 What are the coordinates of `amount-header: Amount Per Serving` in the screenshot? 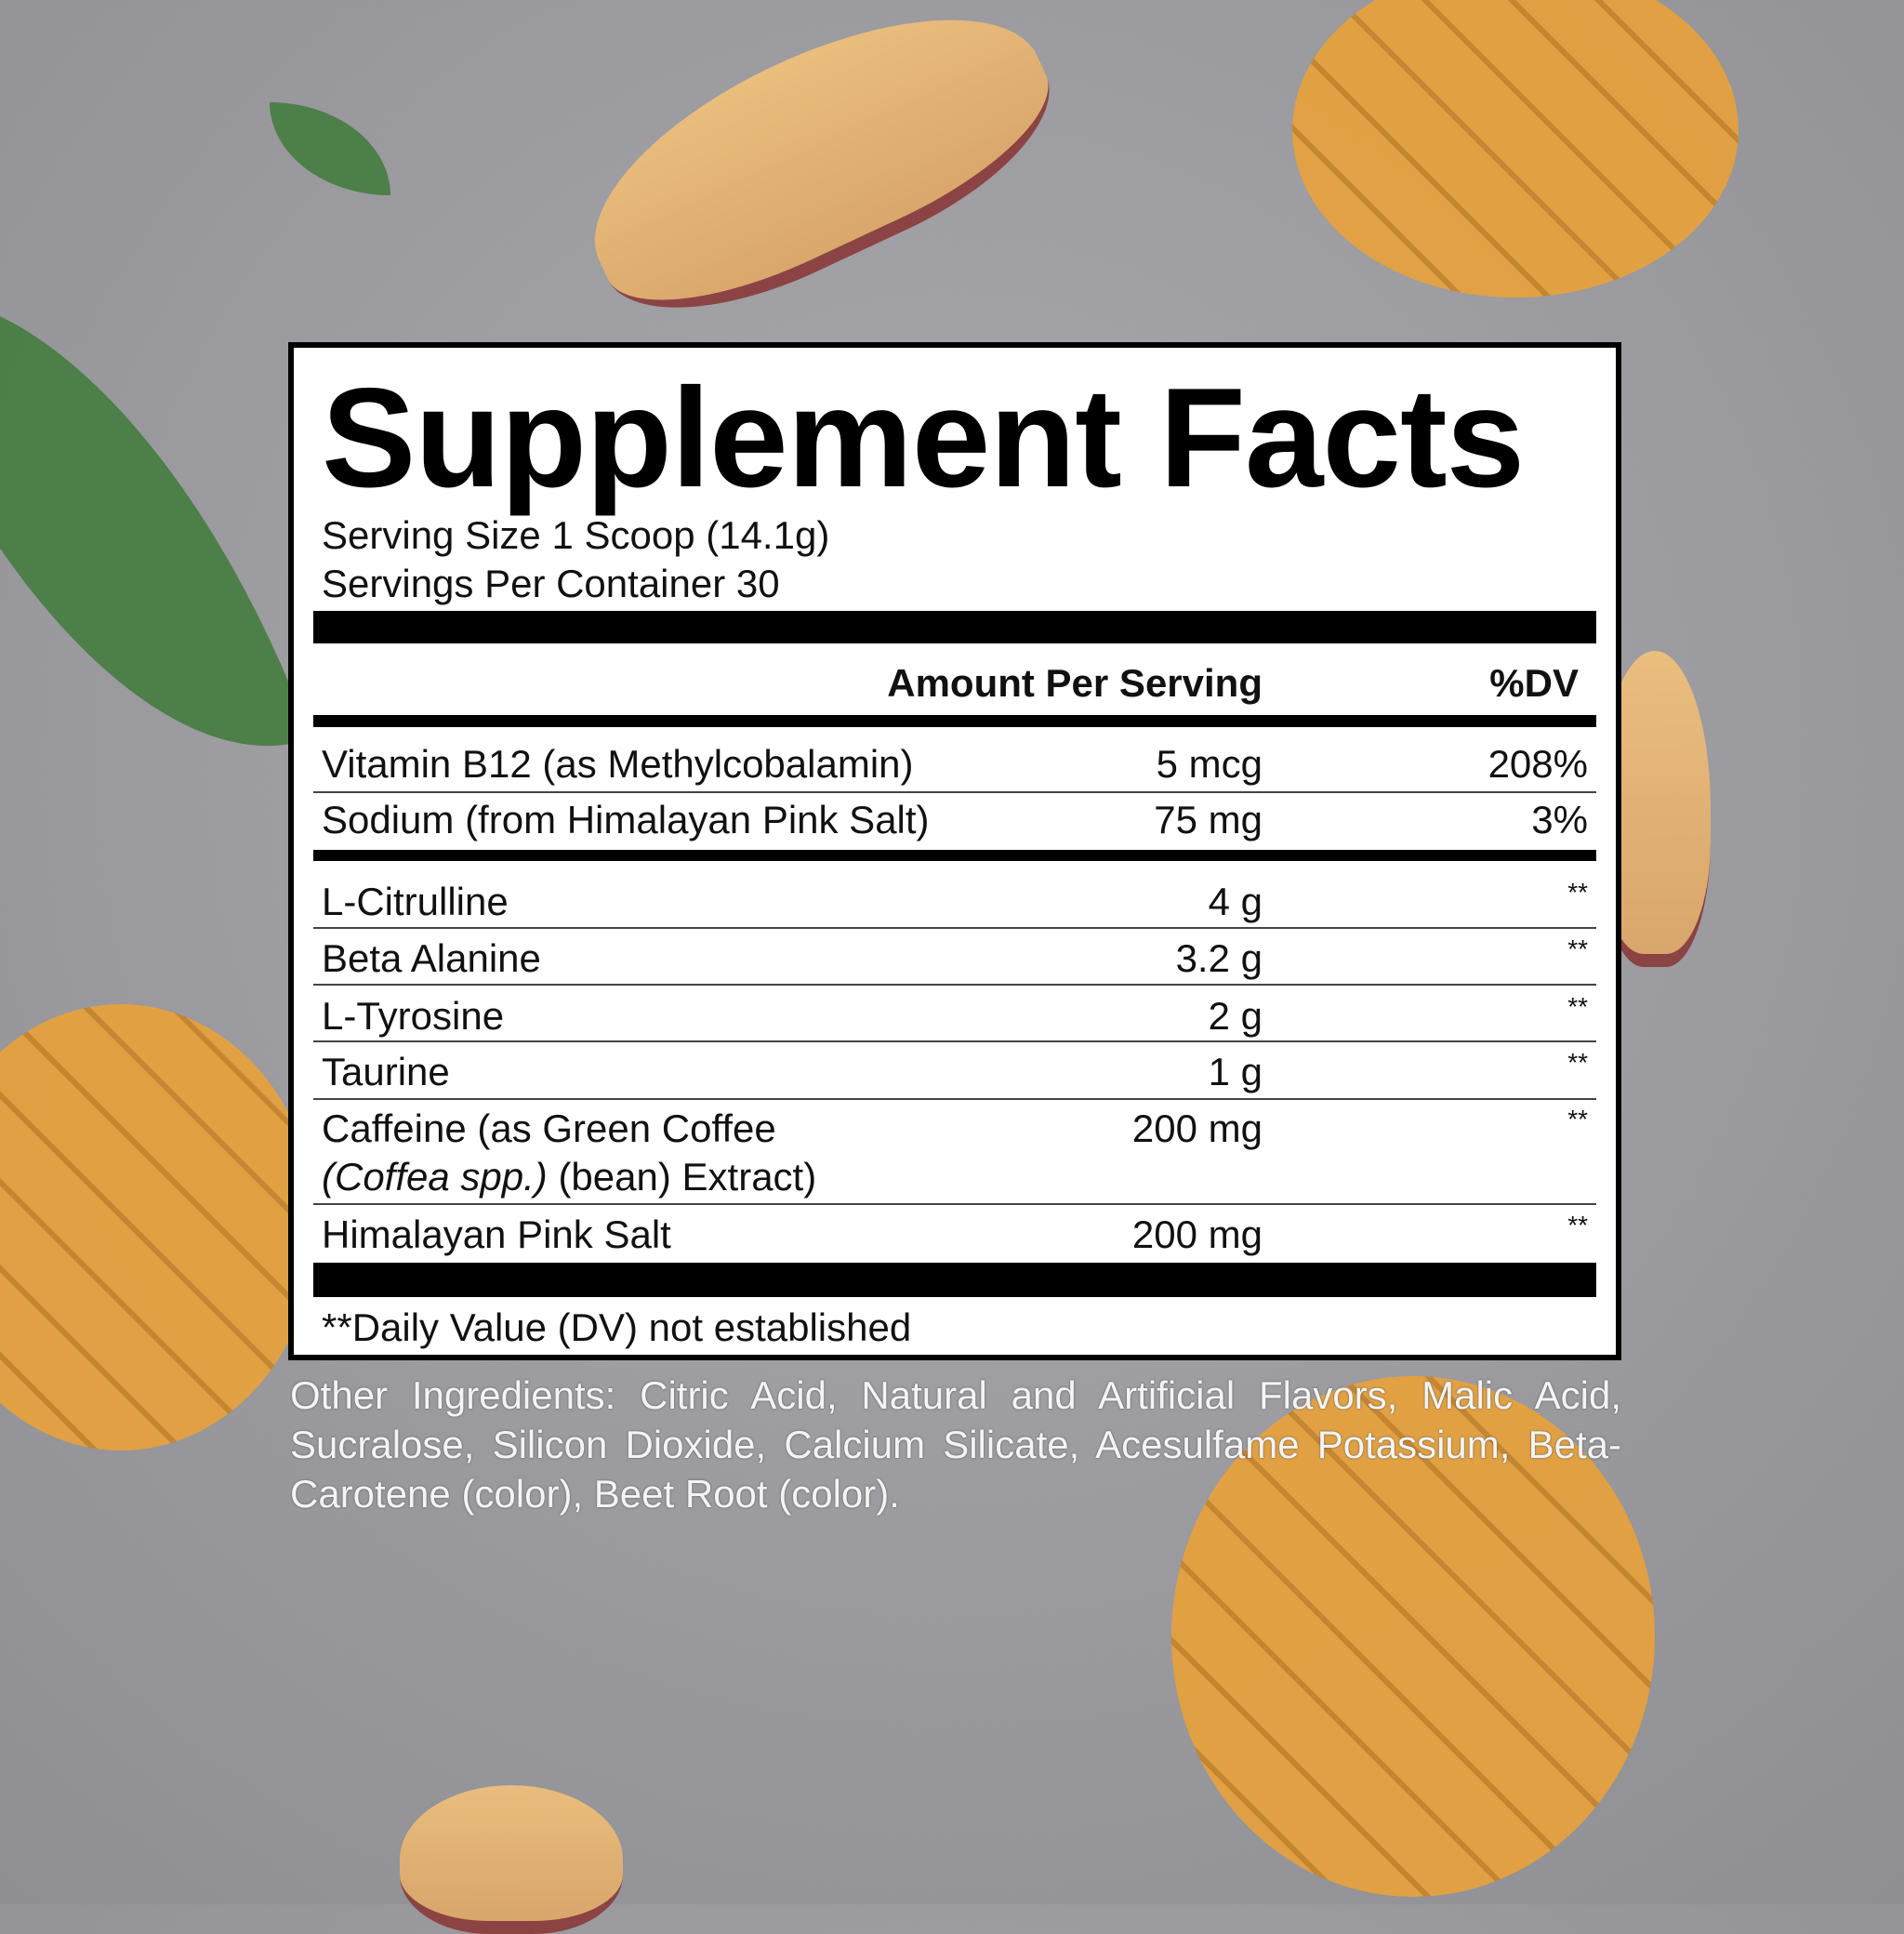 It's located at (1075, 683).